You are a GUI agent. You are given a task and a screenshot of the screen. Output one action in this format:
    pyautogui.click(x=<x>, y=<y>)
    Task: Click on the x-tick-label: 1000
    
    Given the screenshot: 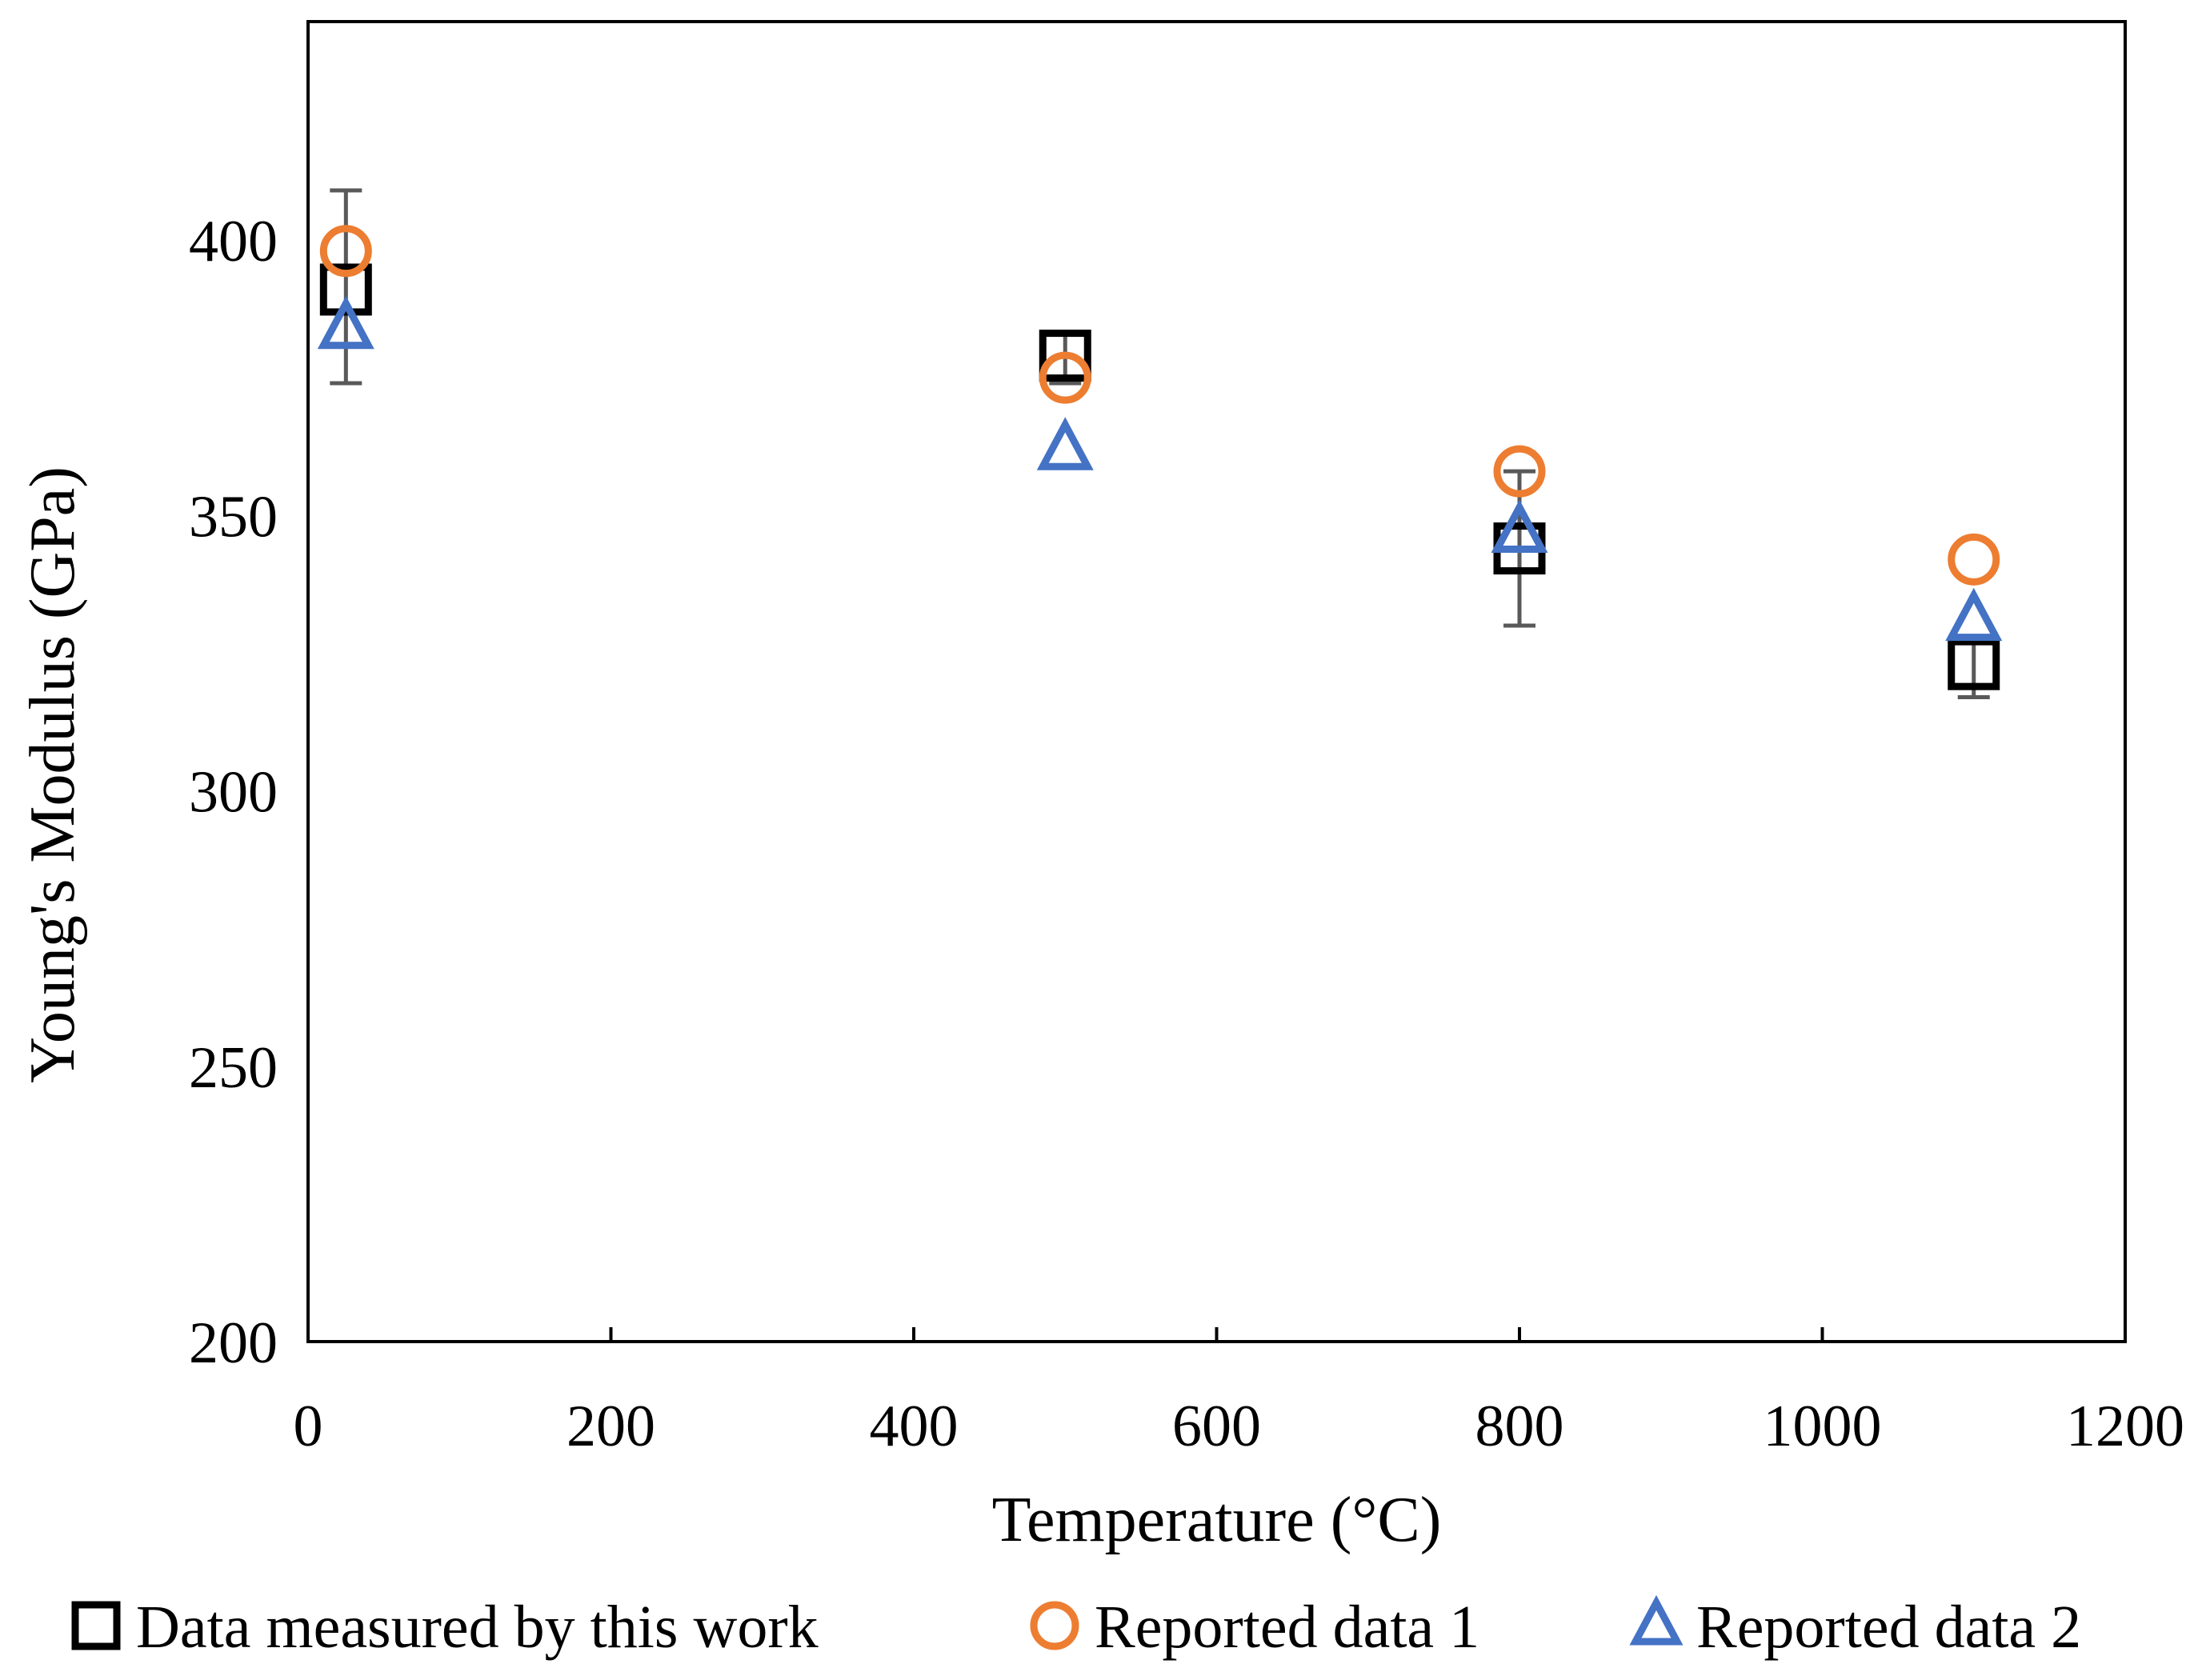 What is the action you would take?
    pyautogui.click(x=1823, y=1426)
    